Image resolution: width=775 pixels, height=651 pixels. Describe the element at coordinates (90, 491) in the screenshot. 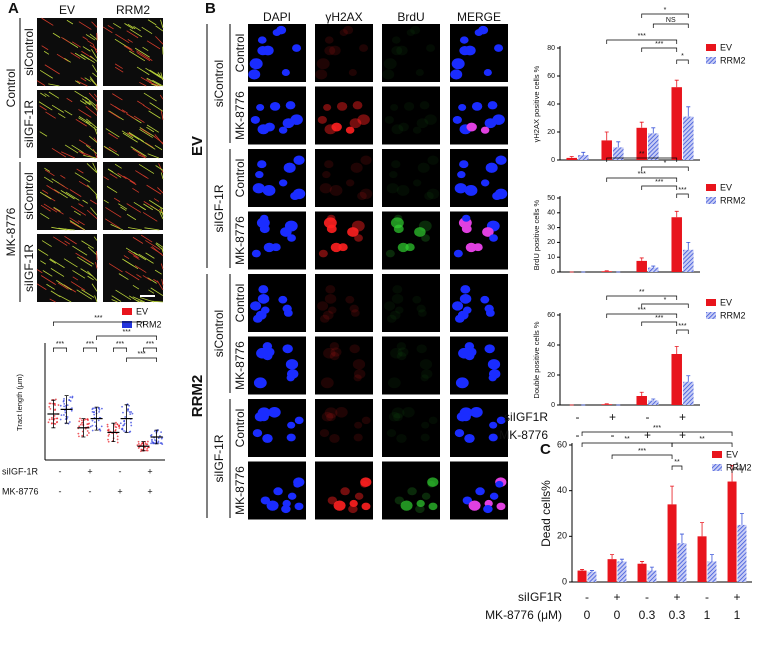

I see `condition-sign: -` at that location.